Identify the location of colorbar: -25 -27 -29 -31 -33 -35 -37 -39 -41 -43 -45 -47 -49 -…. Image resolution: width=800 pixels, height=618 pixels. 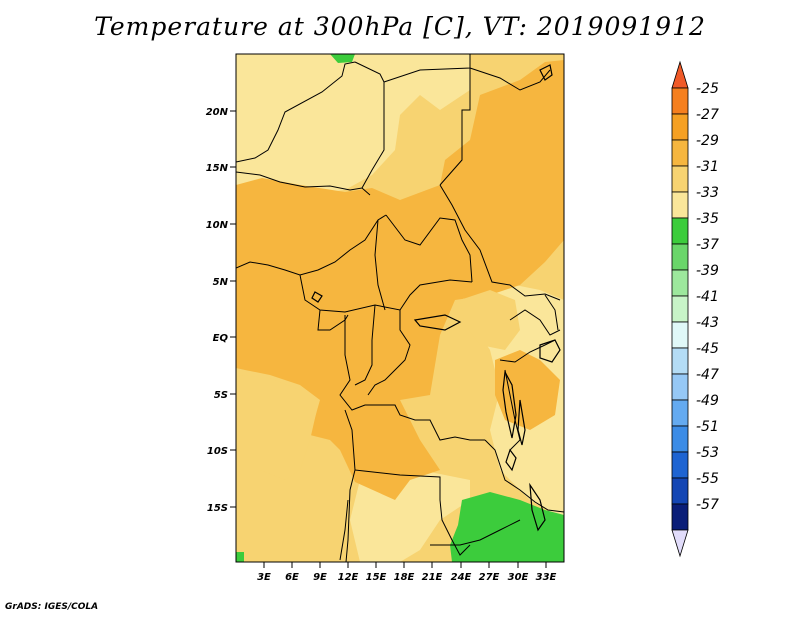
(695, 309).